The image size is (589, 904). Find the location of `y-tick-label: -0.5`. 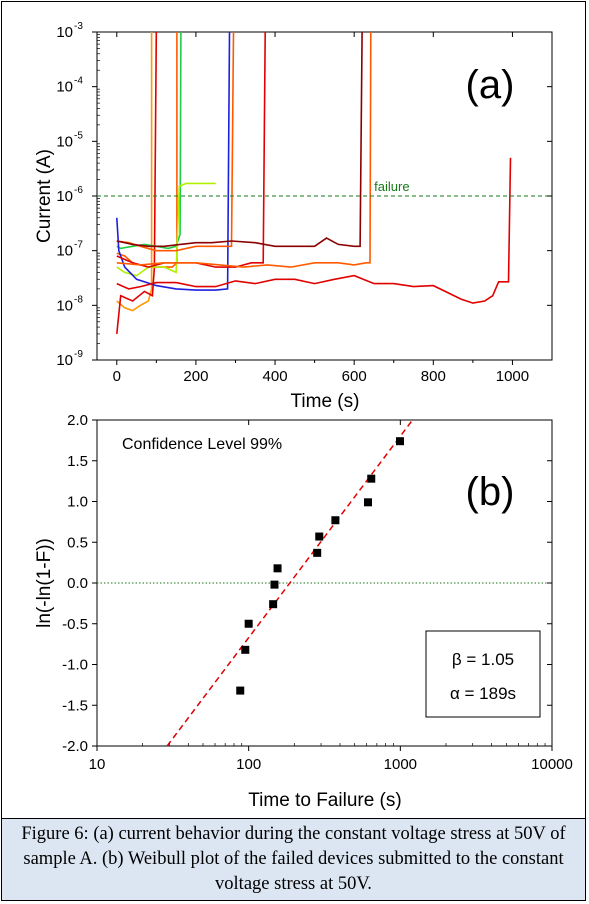

y-tick-label: -0.5 is located at coordinates (75, 624).